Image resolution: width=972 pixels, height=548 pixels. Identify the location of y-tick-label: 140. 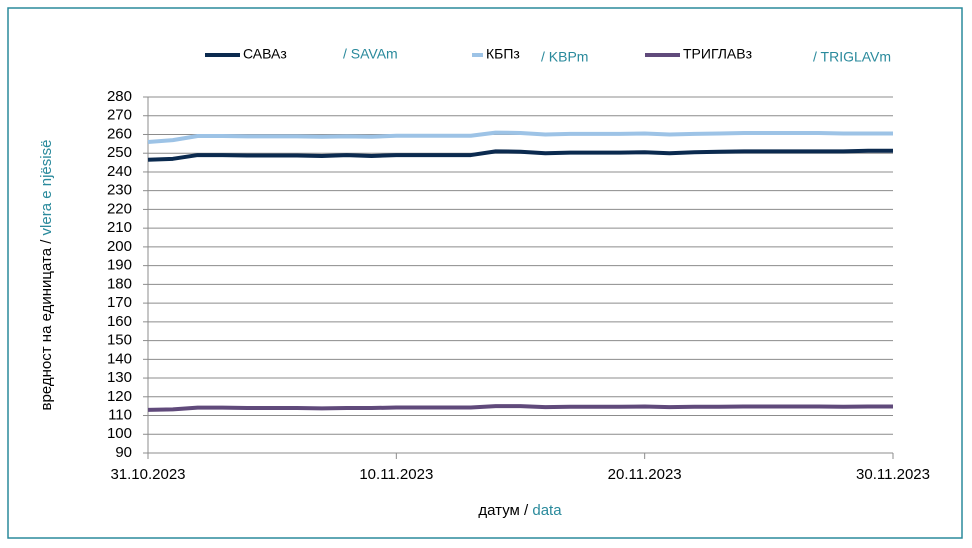
(119, 358).